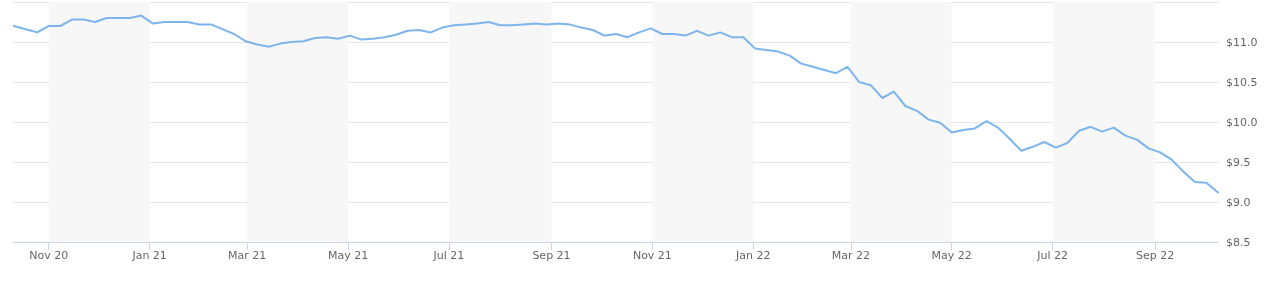  What do you see at coordinates (247, 255) in the screenshot?
I see `x-tick-label: Mar 21` at bounding box center [247, 255].